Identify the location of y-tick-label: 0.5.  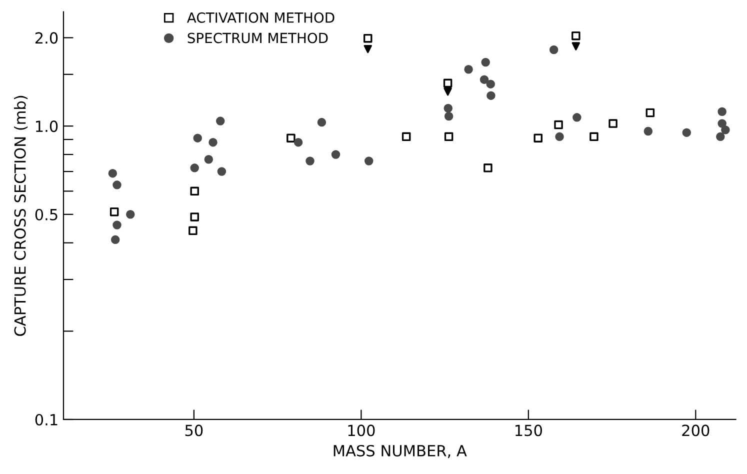
(46, 214).